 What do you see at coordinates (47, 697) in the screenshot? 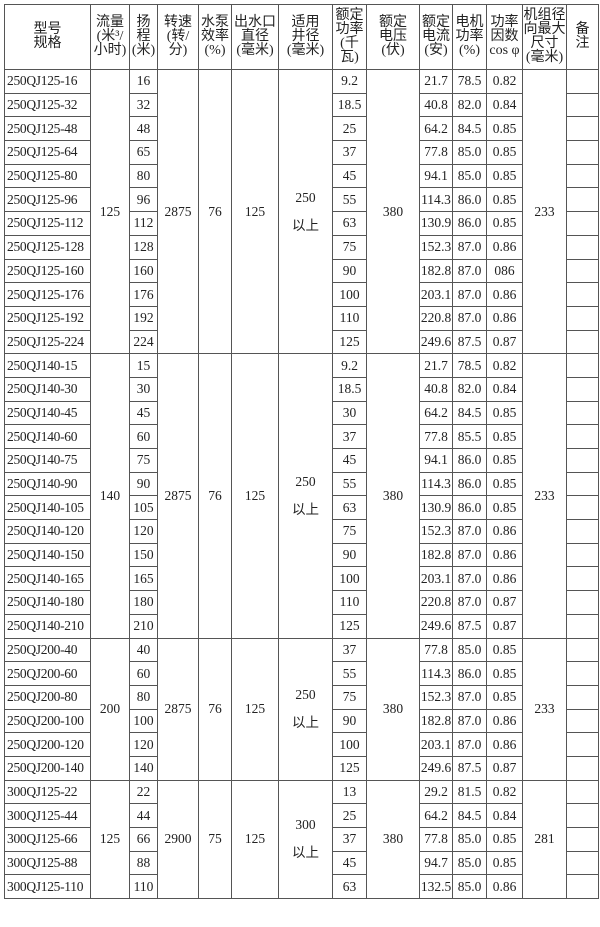
I see `model-cell: 250QJ200-80` at bounding box center [47, 697].